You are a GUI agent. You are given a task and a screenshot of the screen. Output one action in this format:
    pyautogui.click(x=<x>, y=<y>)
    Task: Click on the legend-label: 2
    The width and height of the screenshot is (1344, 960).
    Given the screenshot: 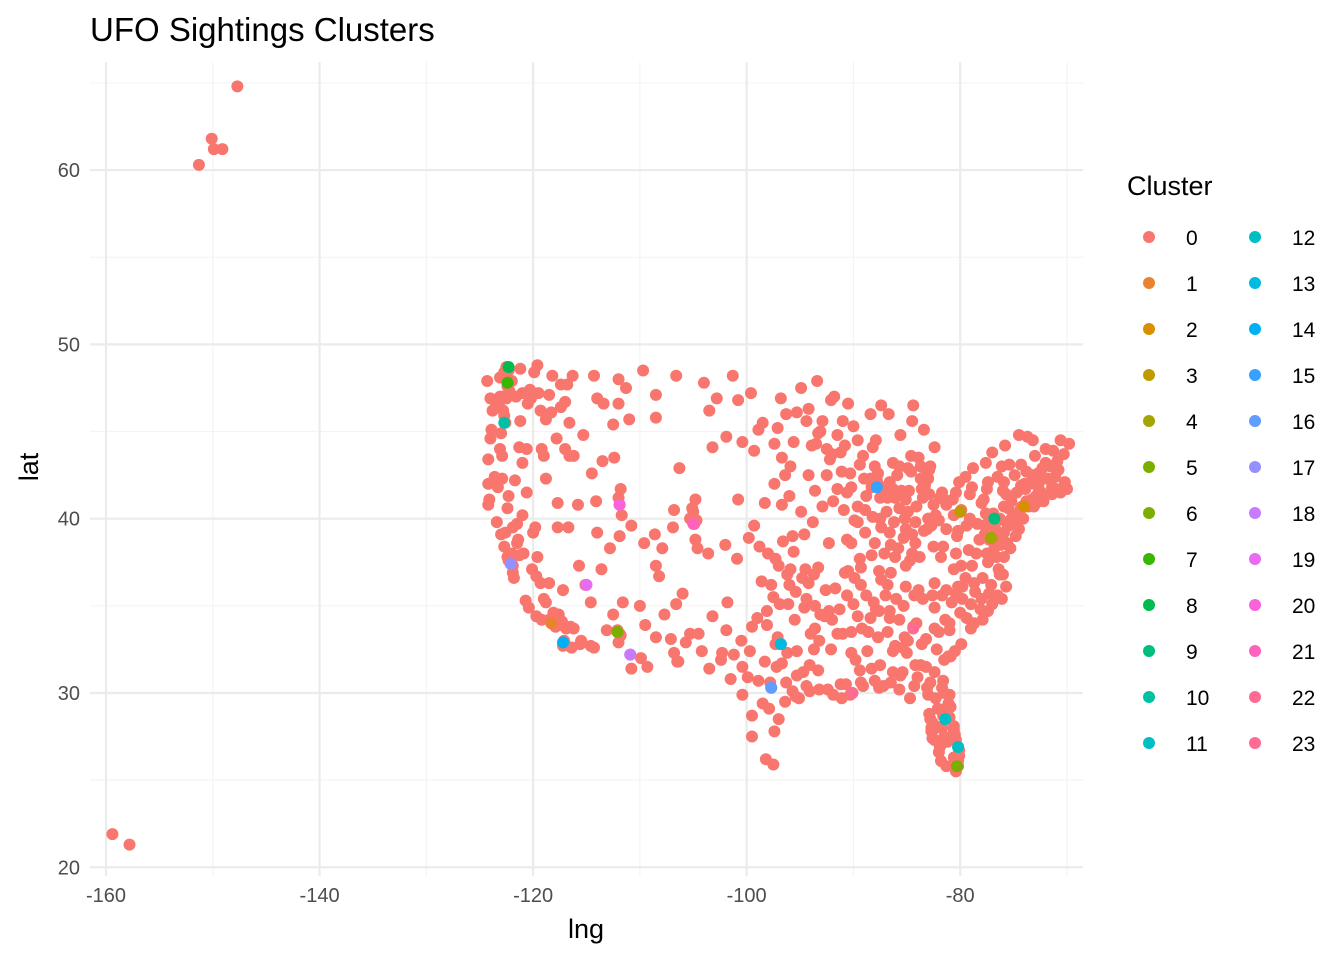 What is the action you would take?
    pyautogui.click(x=1192, y=330)
    